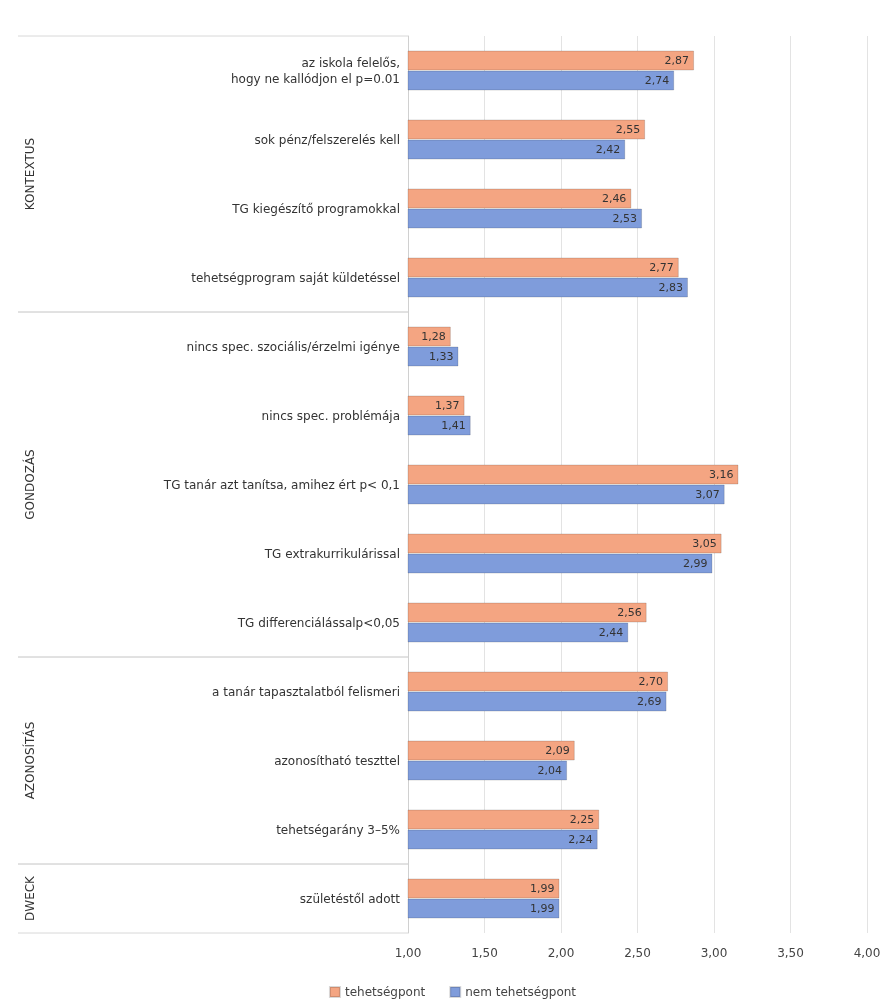 The image size is (889, 1005). What do you see at coordinates (295, 277) in the screenshot?
I see `y-tick-label: tehetségprogram saját küldetéssel` at bounding box center [295, 277].